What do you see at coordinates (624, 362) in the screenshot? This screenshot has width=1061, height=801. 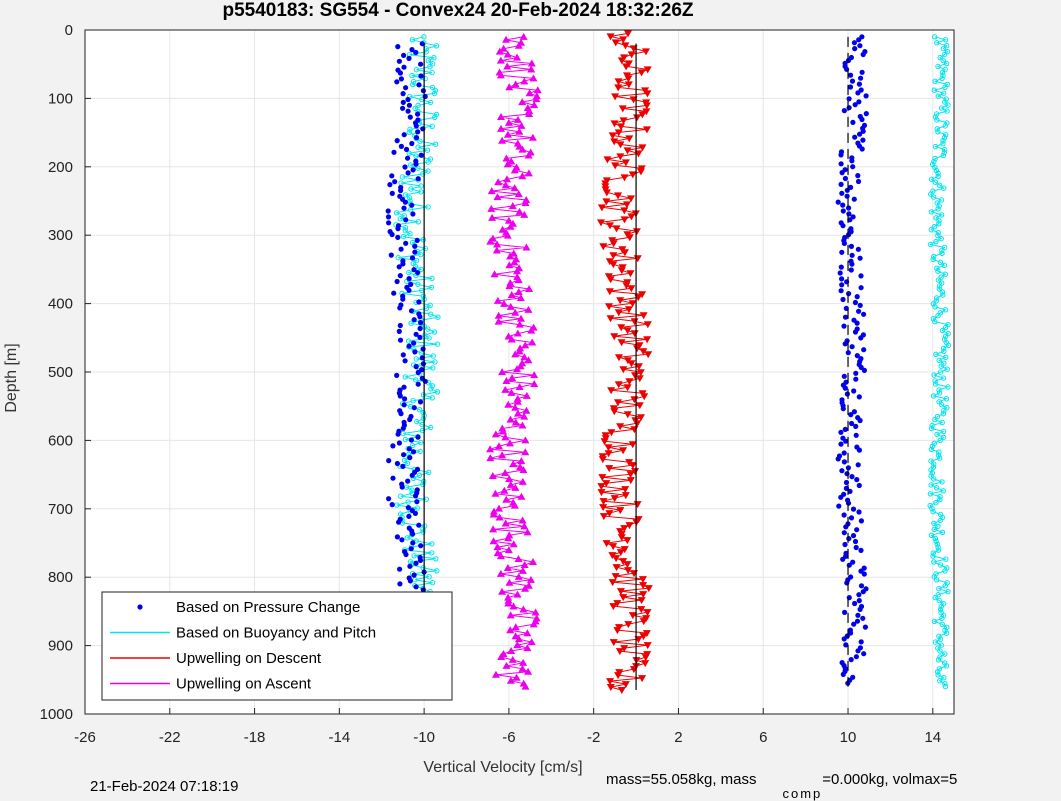 I see `series-upwelling-on-descentprofile` at bounding box center [624, 362].